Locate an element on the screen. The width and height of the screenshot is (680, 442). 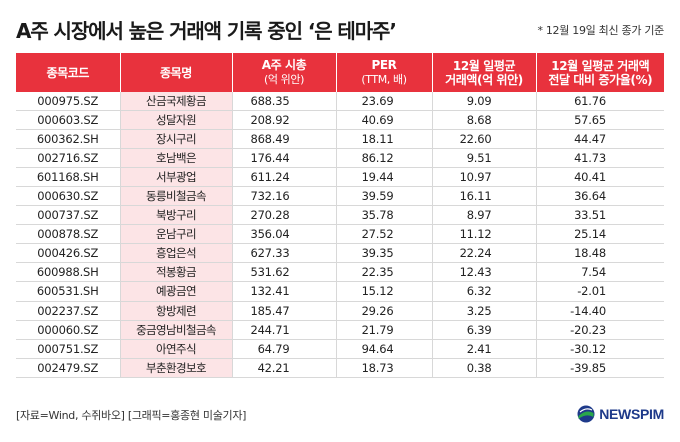
source-credit: [자료=Wind, 수쥐바오] [그래픽=홍종현 미술기자] is located at coordinates (131, 415).